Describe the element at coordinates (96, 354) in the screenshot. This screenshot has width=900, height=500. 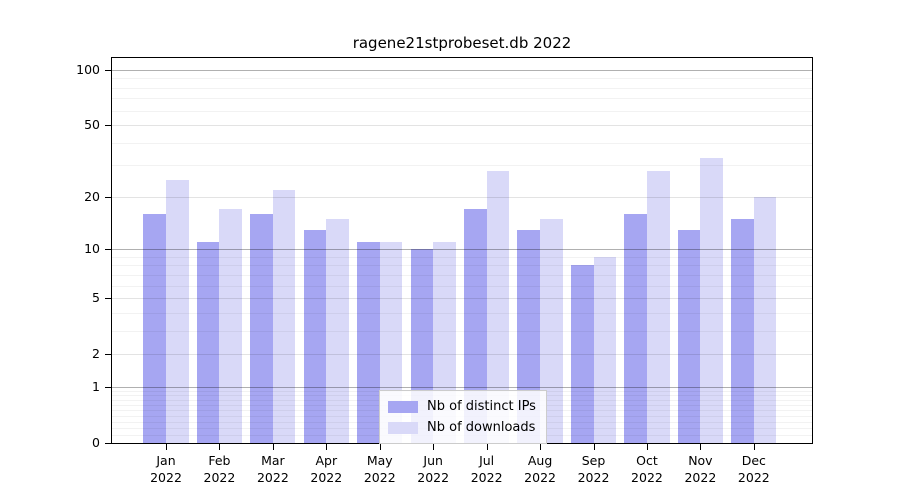
I see `y-tick-label: 2` at that location.